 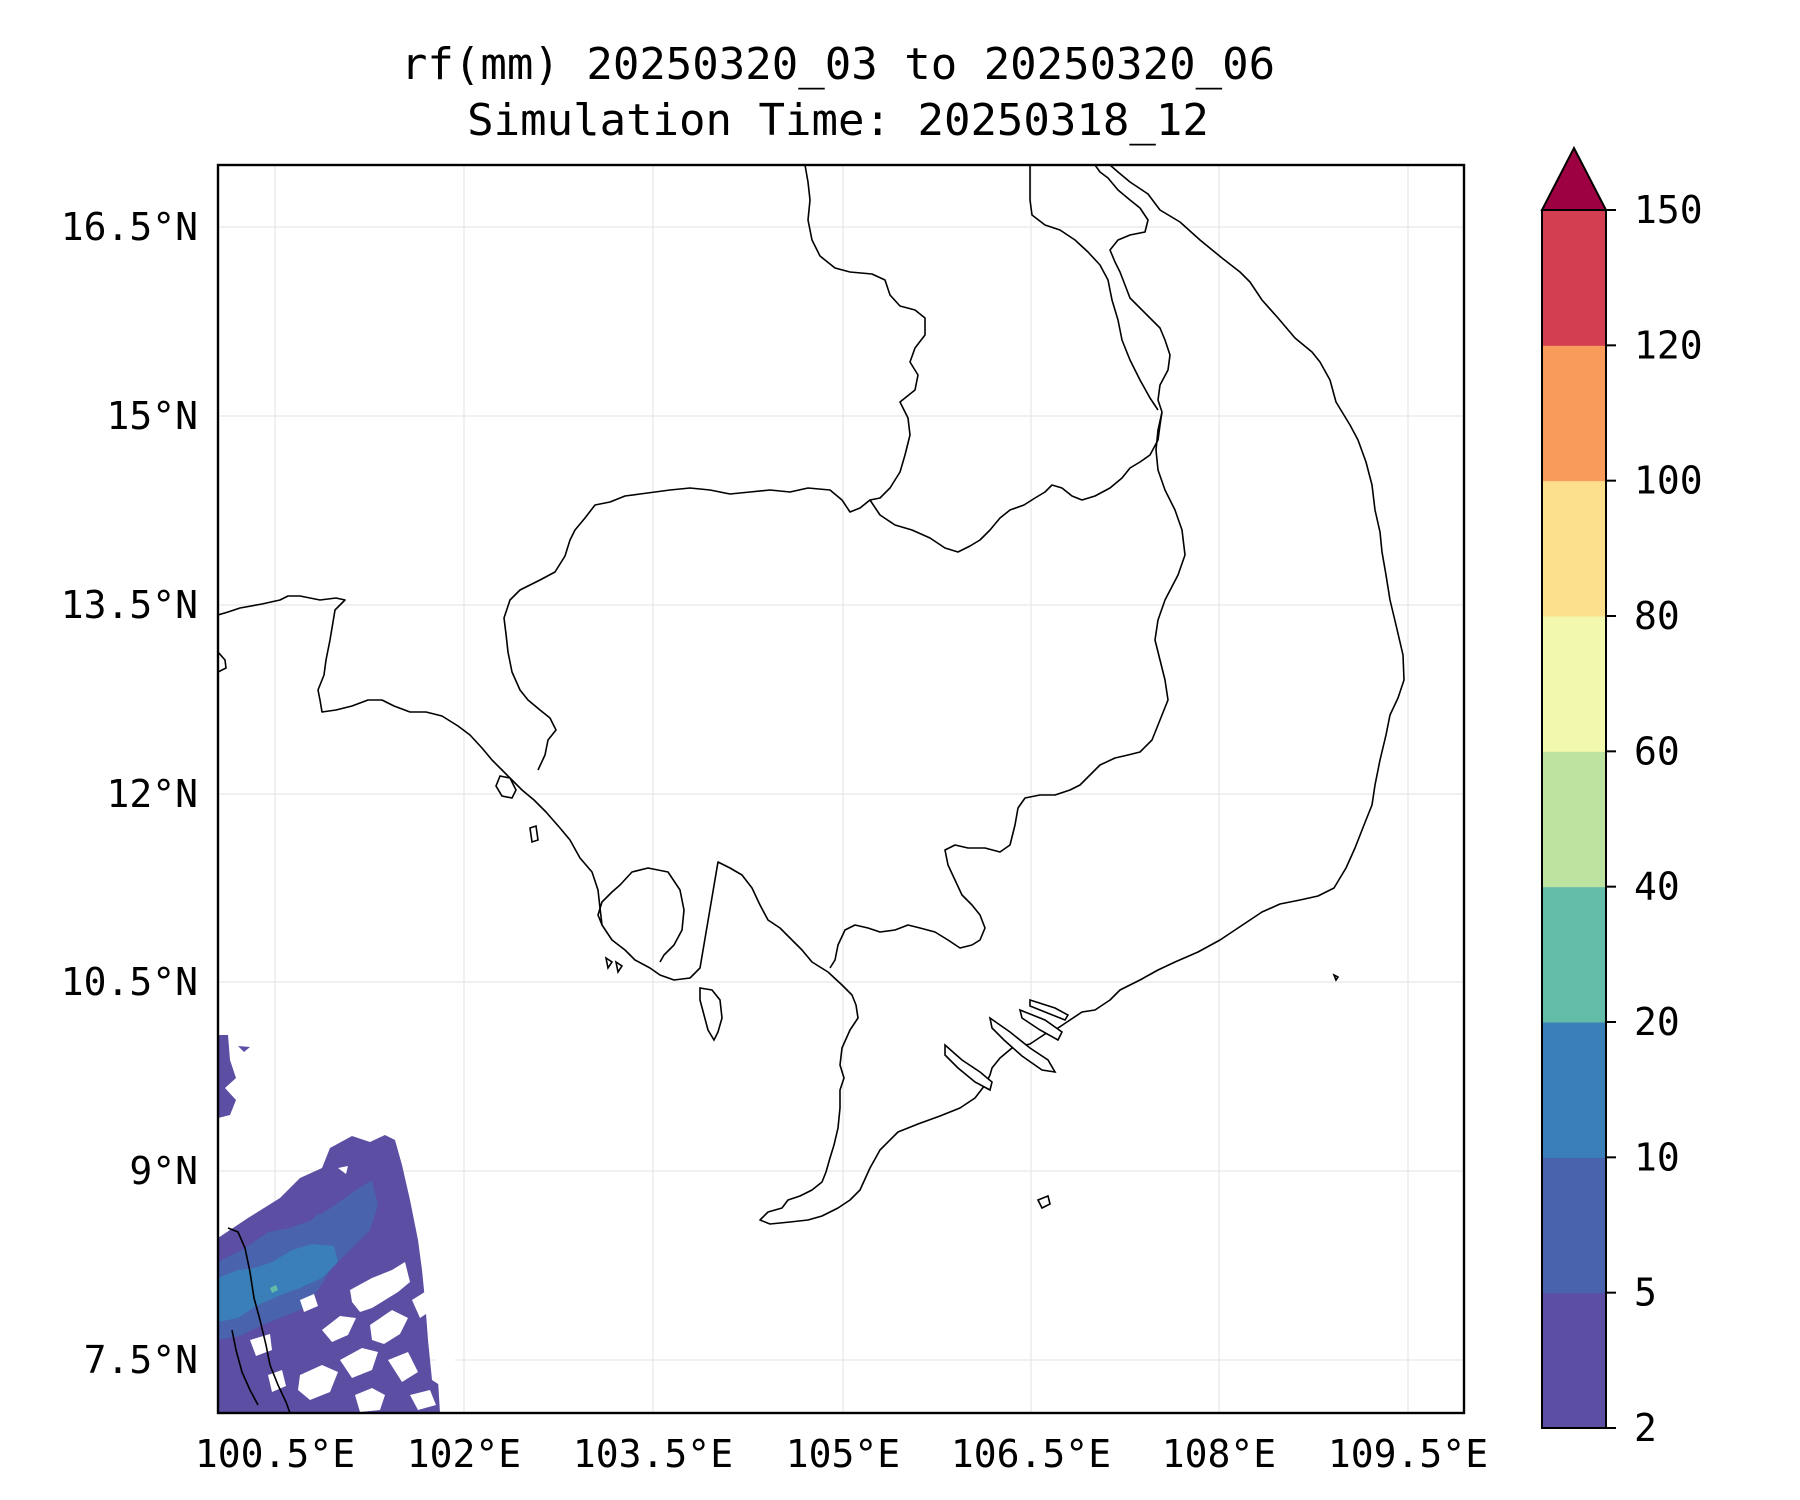 What do you see at coordinates (129, 227) in the screenshot?
I see `y-tick-label: 16.5°N` at bounding box center [129, 227].